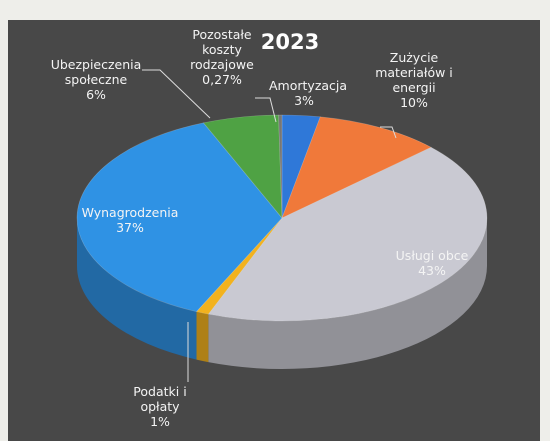  I want to click on slice-label: Pozostałe koszty rodzajowe 0,27%, so click(222, 57).